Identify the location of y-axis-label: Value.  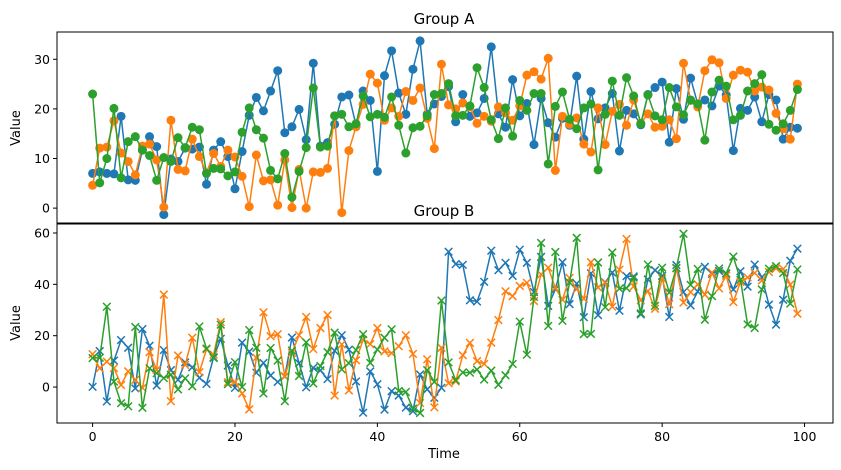
(16, 323).